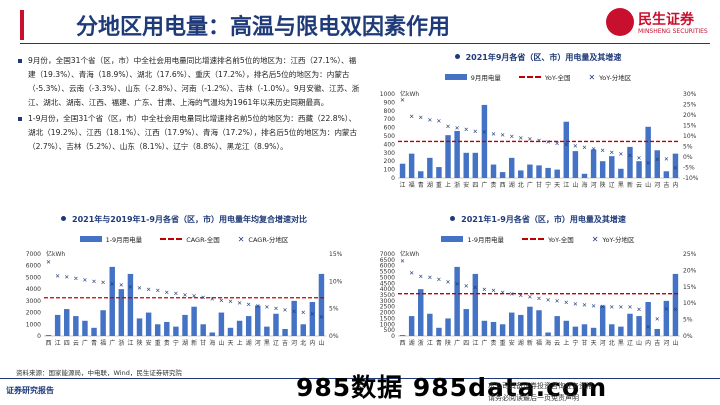 The width and height of the screenshot is (720, 405). Describe the element at coordinates (675, 185) in the screenshot. I see `x-tick-label: 内` at that location.